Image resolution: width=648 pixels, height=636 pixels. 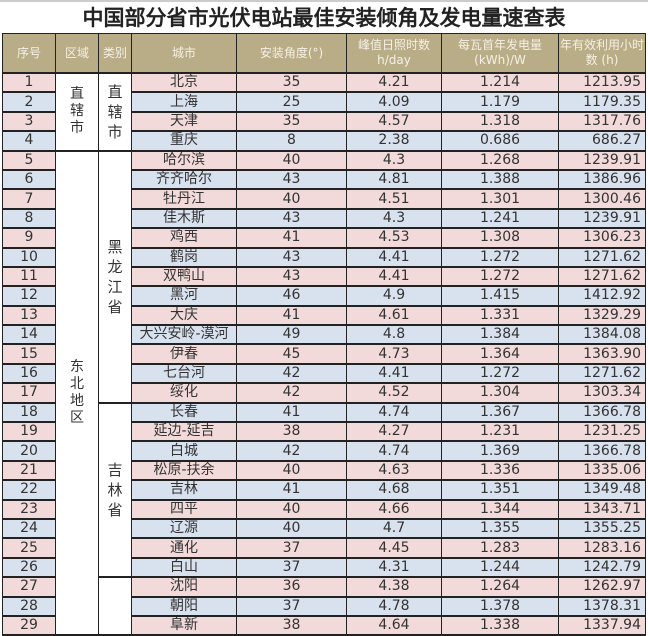 I want to click on cell-city: 鹤岗, so click(x=184, y=257).